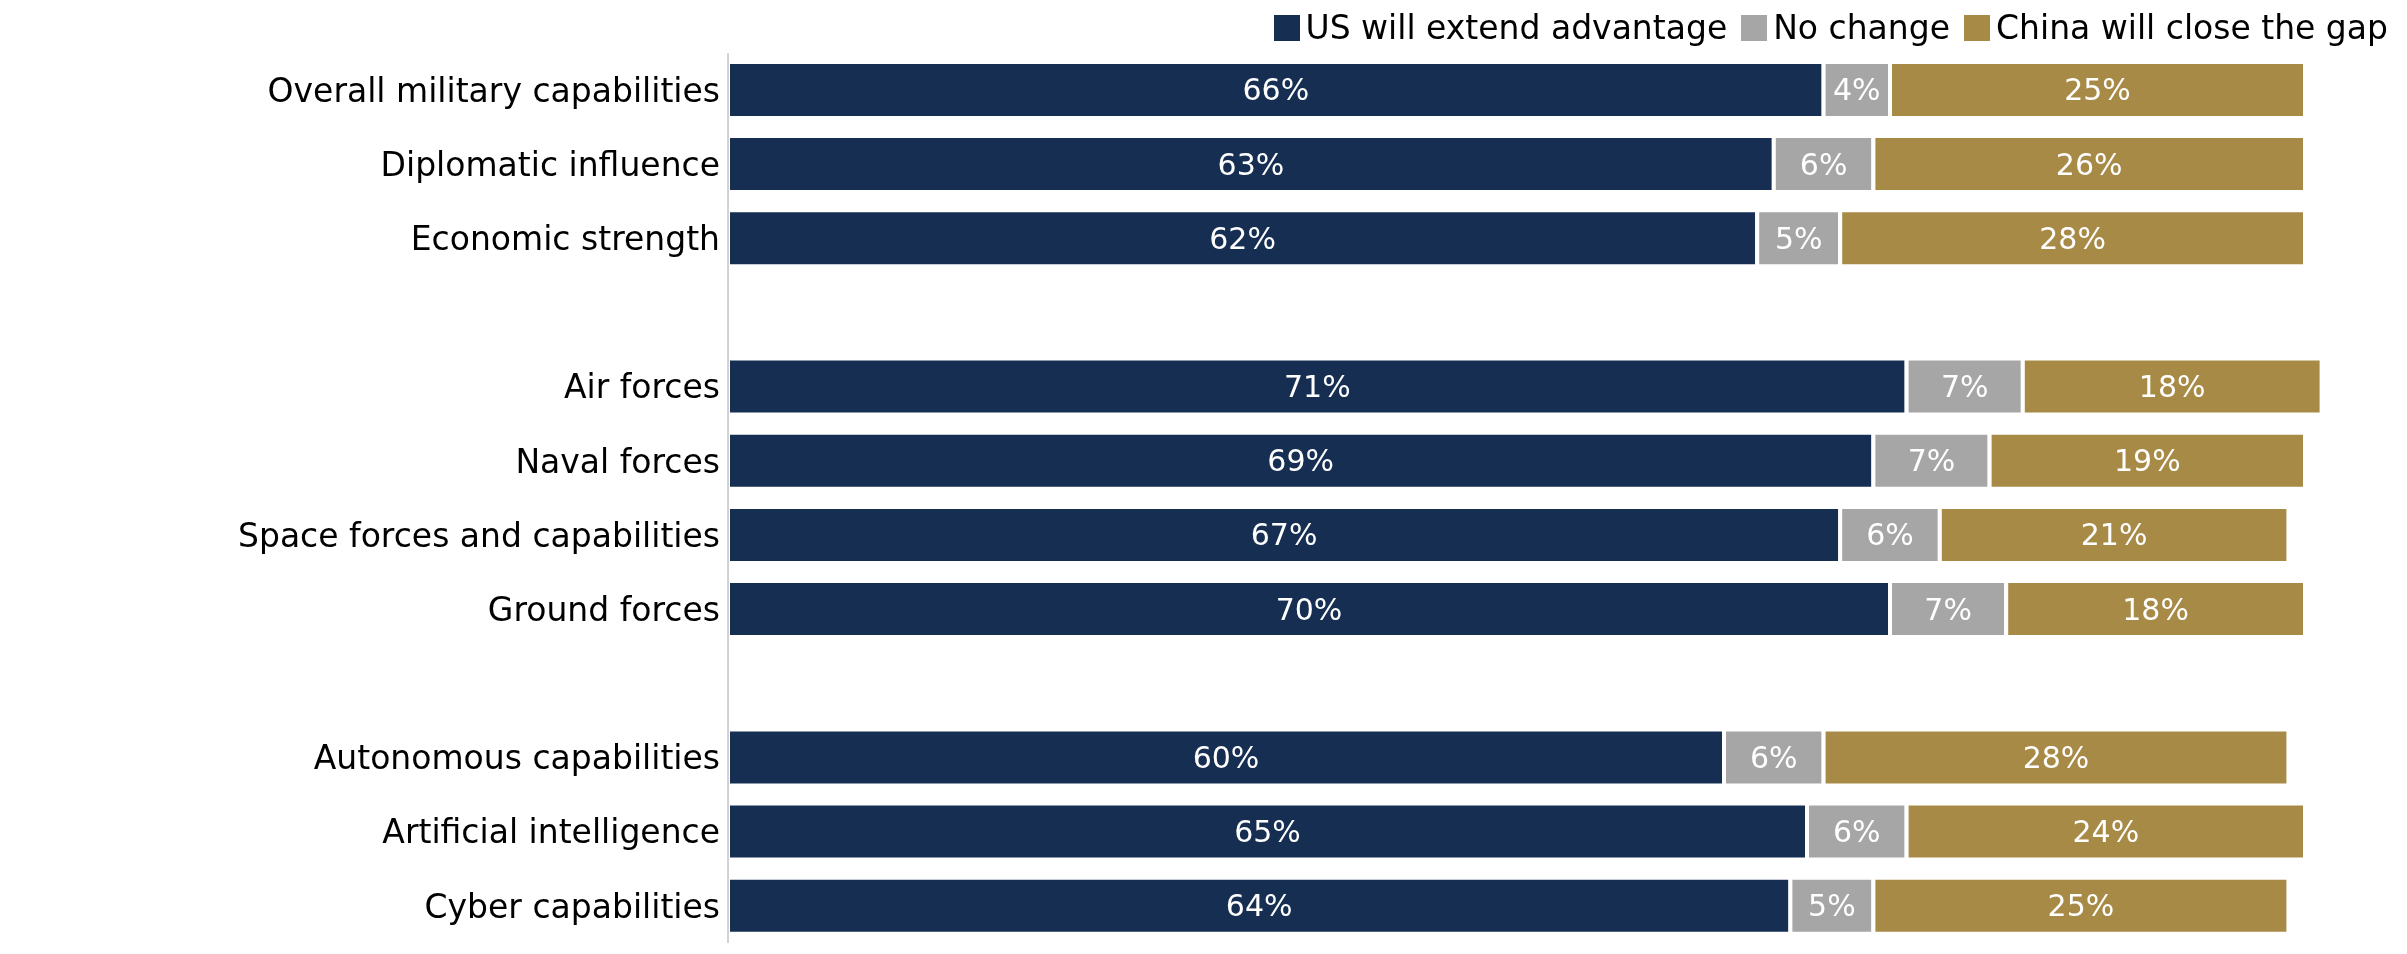  Describe the element at coordinates (2147, 461) in the screenshot. I see `data-label: 19%` at that location.